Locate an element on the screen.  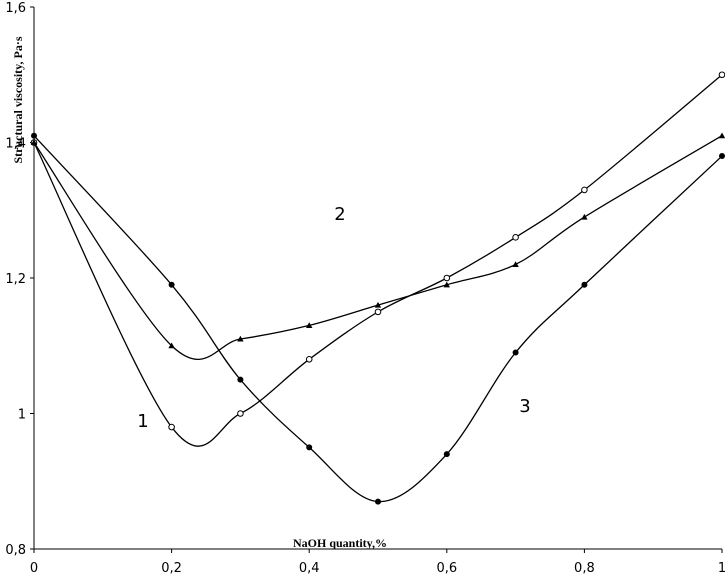
x-tick-label: 0,8 is located at coordinates (584, 567).